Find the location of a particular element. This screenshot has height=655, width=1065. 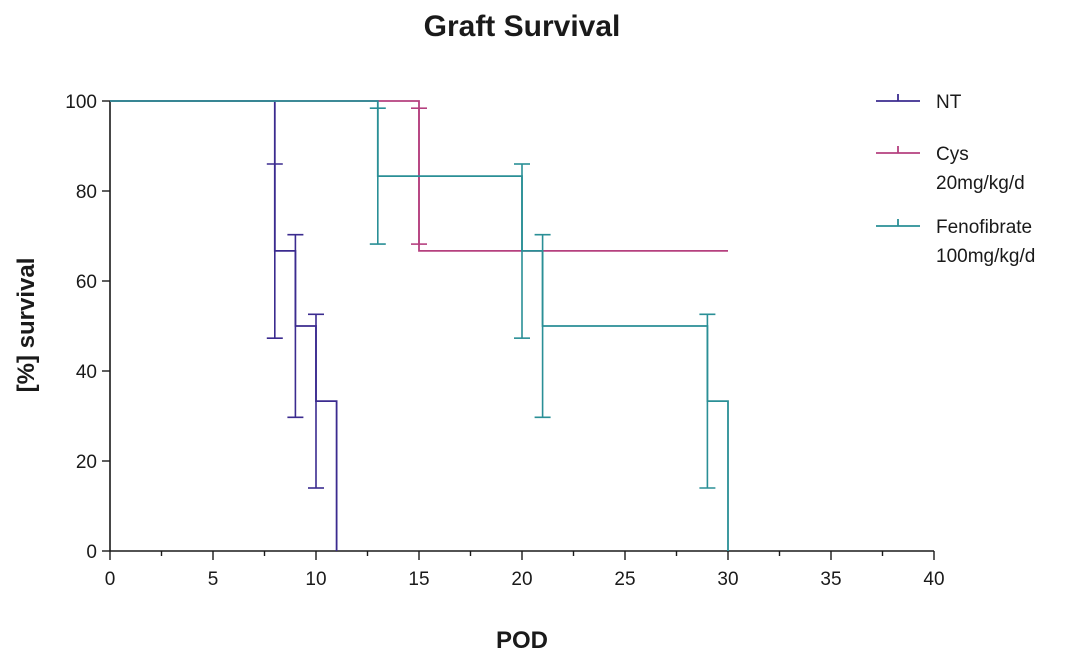

y-axis-title: [%] survival is located at coordinates (26, 325).